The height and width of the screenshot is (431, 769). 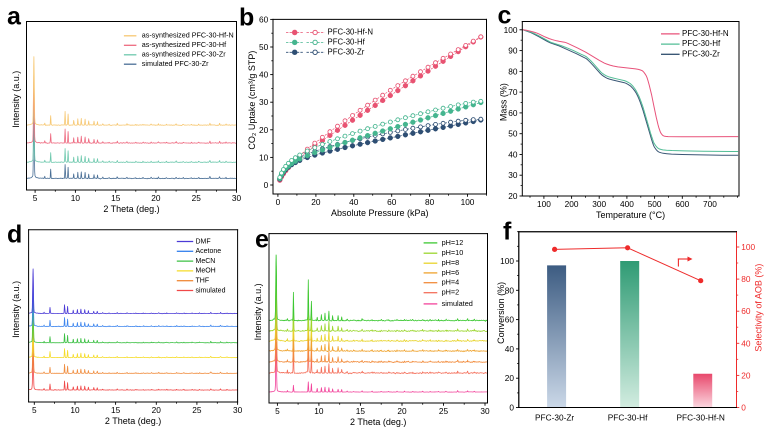 What do you see at coordinates (599, 204) in the screenshot?
I see `svg-text: 300` at bounding box center [599, 204].